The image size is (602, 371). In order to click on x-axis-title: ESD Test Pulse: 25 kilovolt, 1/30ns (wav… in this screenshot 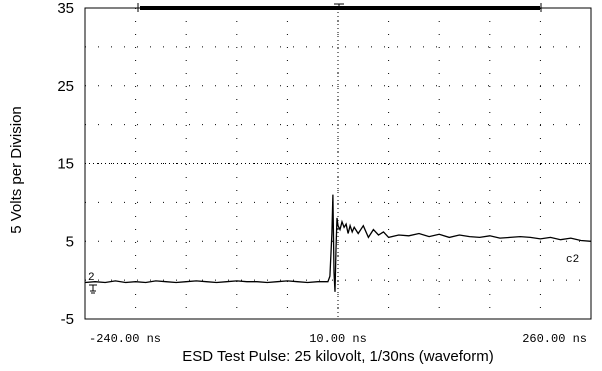, I will do `click(338, 356)`.